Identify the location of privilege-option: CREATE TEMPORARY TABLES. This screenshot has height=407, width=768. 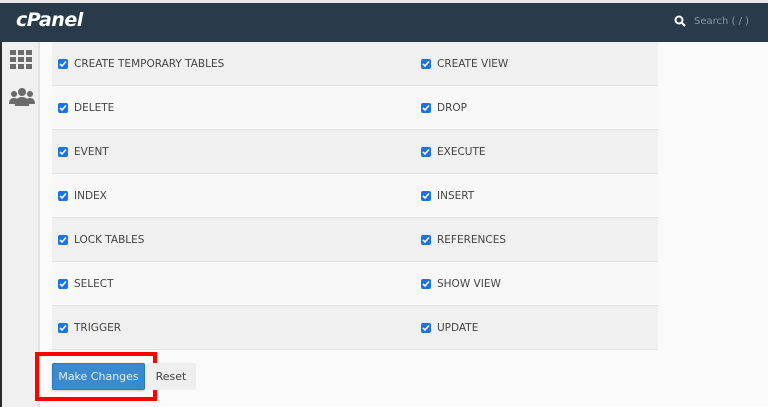
(141, 64).